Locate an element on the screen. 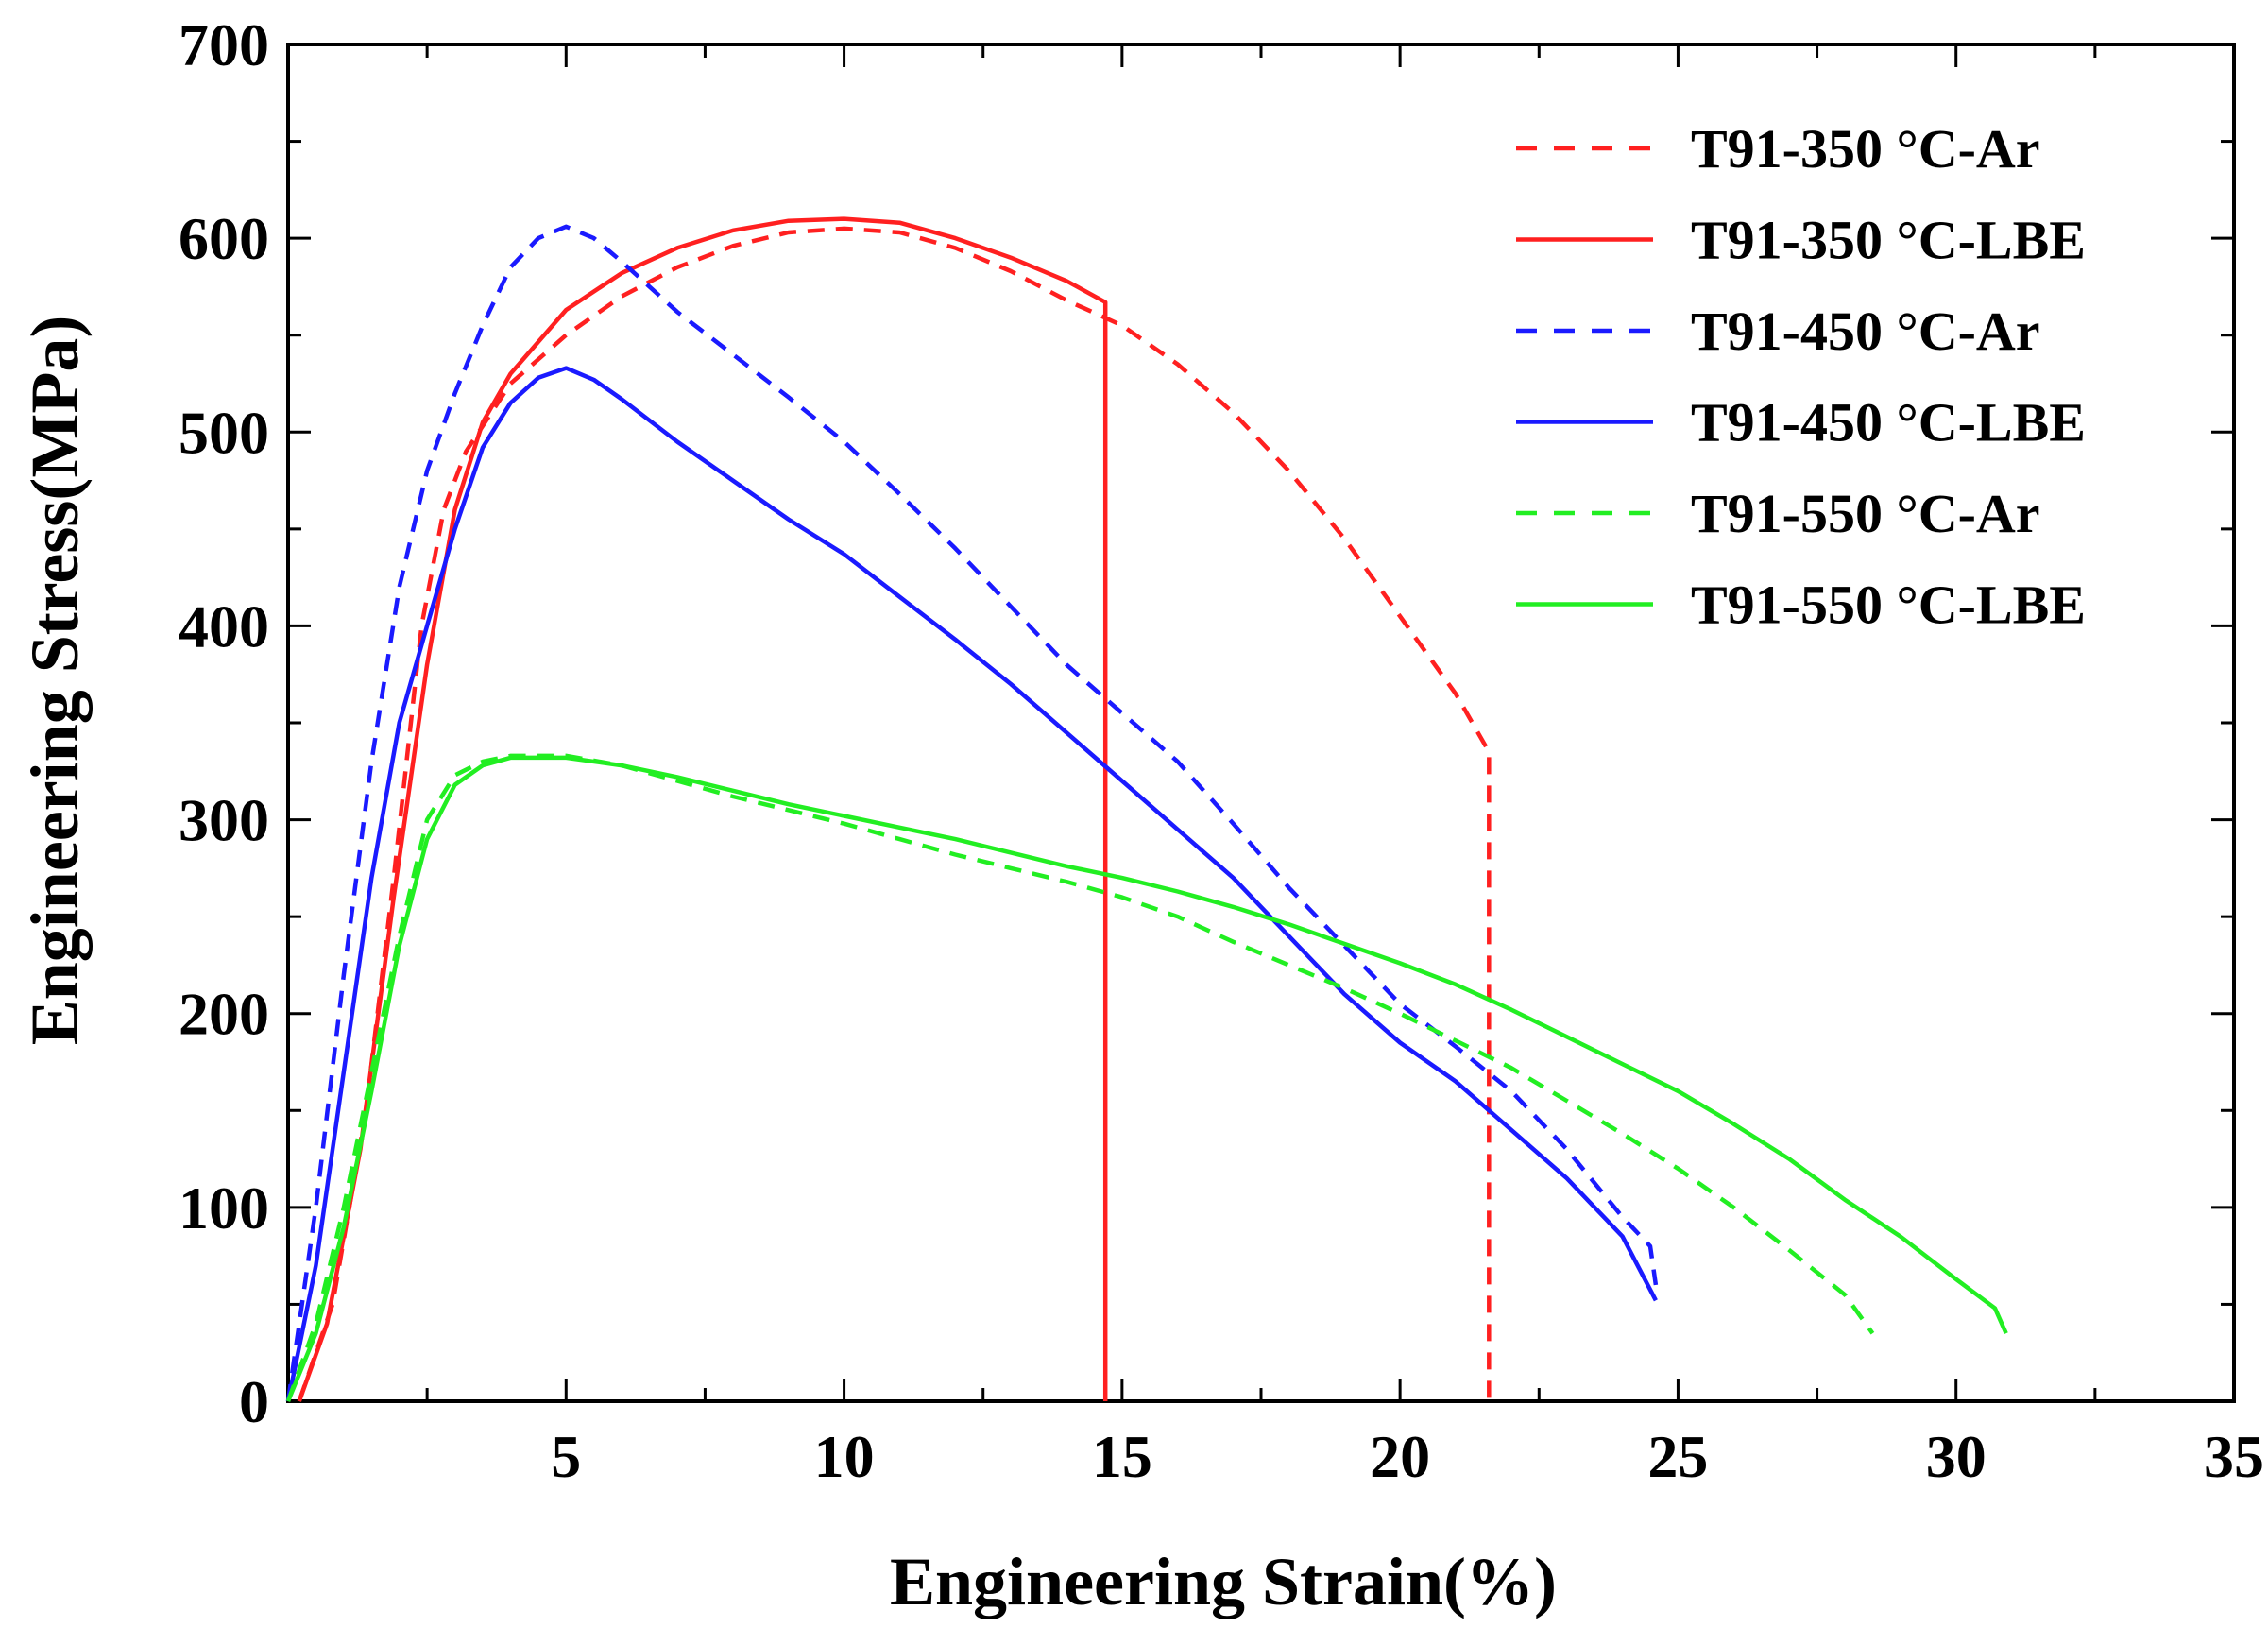  x-tick-label: 5 is located at coordinates (566, 1457).